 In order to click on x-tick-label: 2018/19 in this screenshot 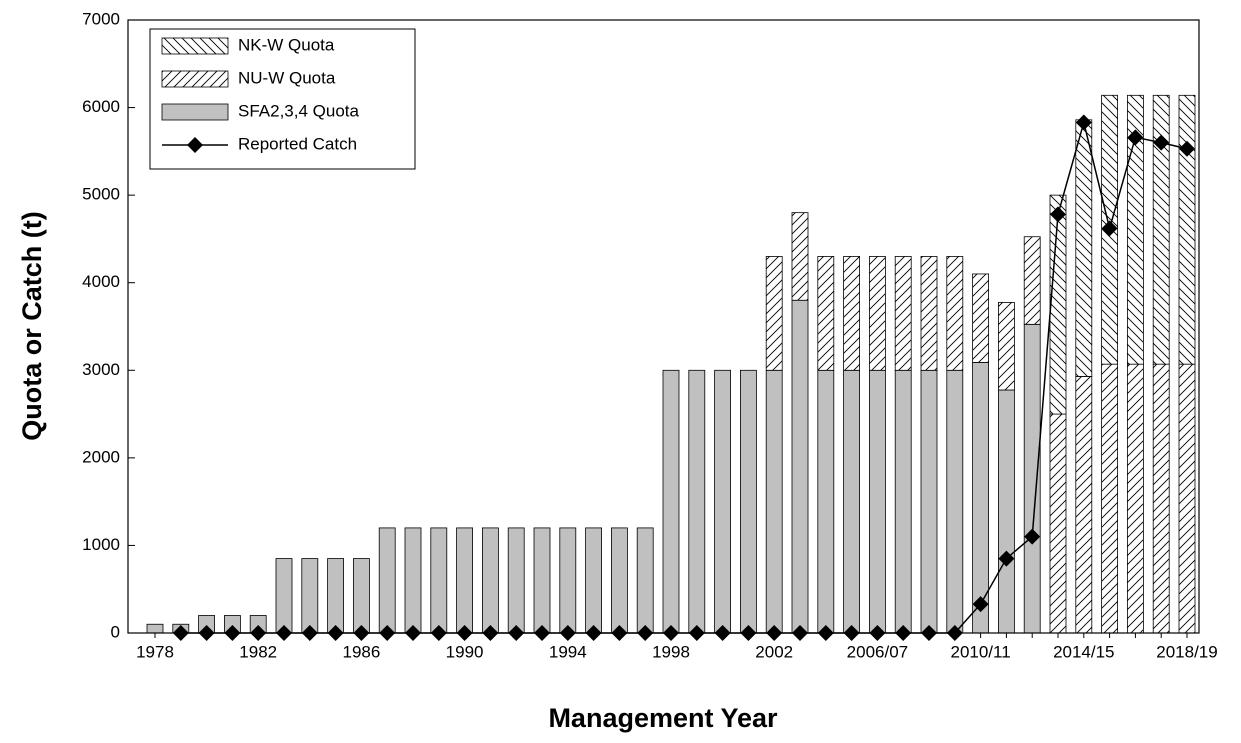, I will do `click(1186, 651)`.